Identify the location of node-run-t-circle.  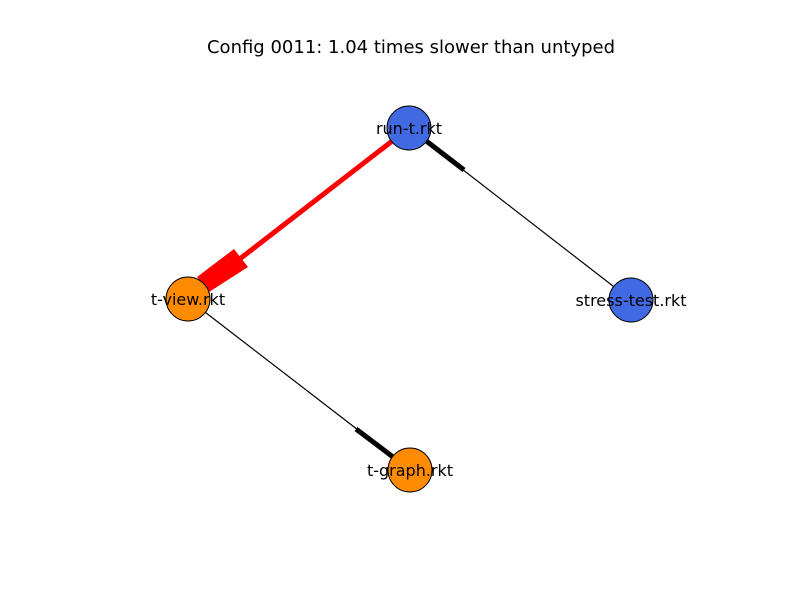
(409, 128).